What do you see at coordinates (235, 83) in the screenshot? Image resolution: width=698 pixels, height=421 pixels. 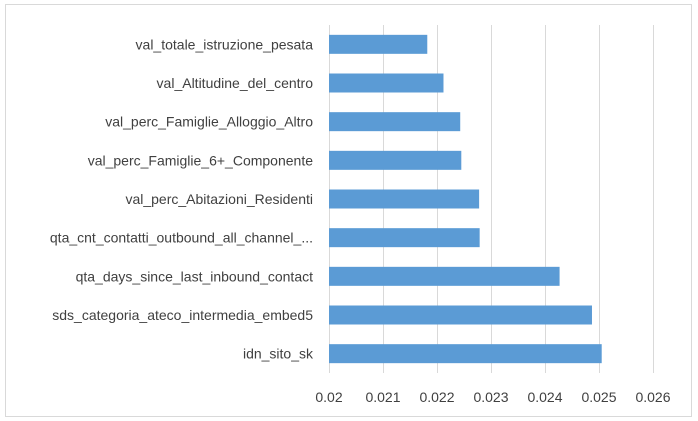 I see `category-label: val_Altitudine_del_centro` at bounding box center [235, 83].